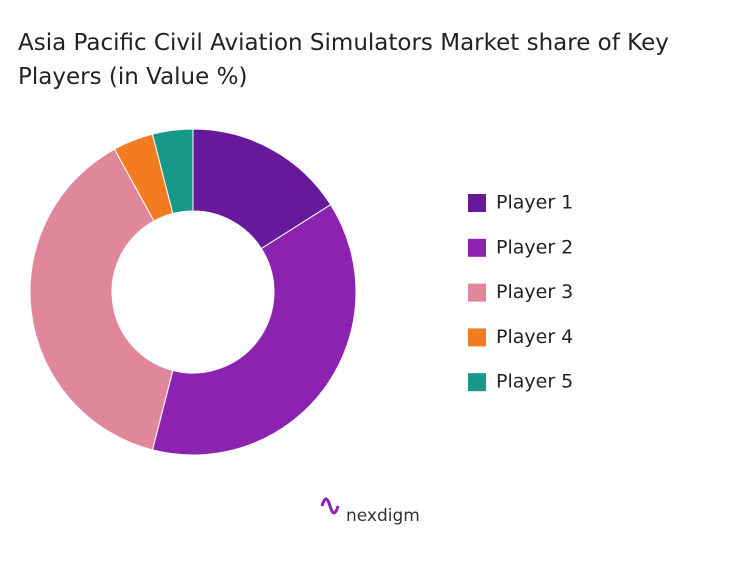 The image size is (742, 569). I want to click on legend-label: Player 4, so click(534, 337).